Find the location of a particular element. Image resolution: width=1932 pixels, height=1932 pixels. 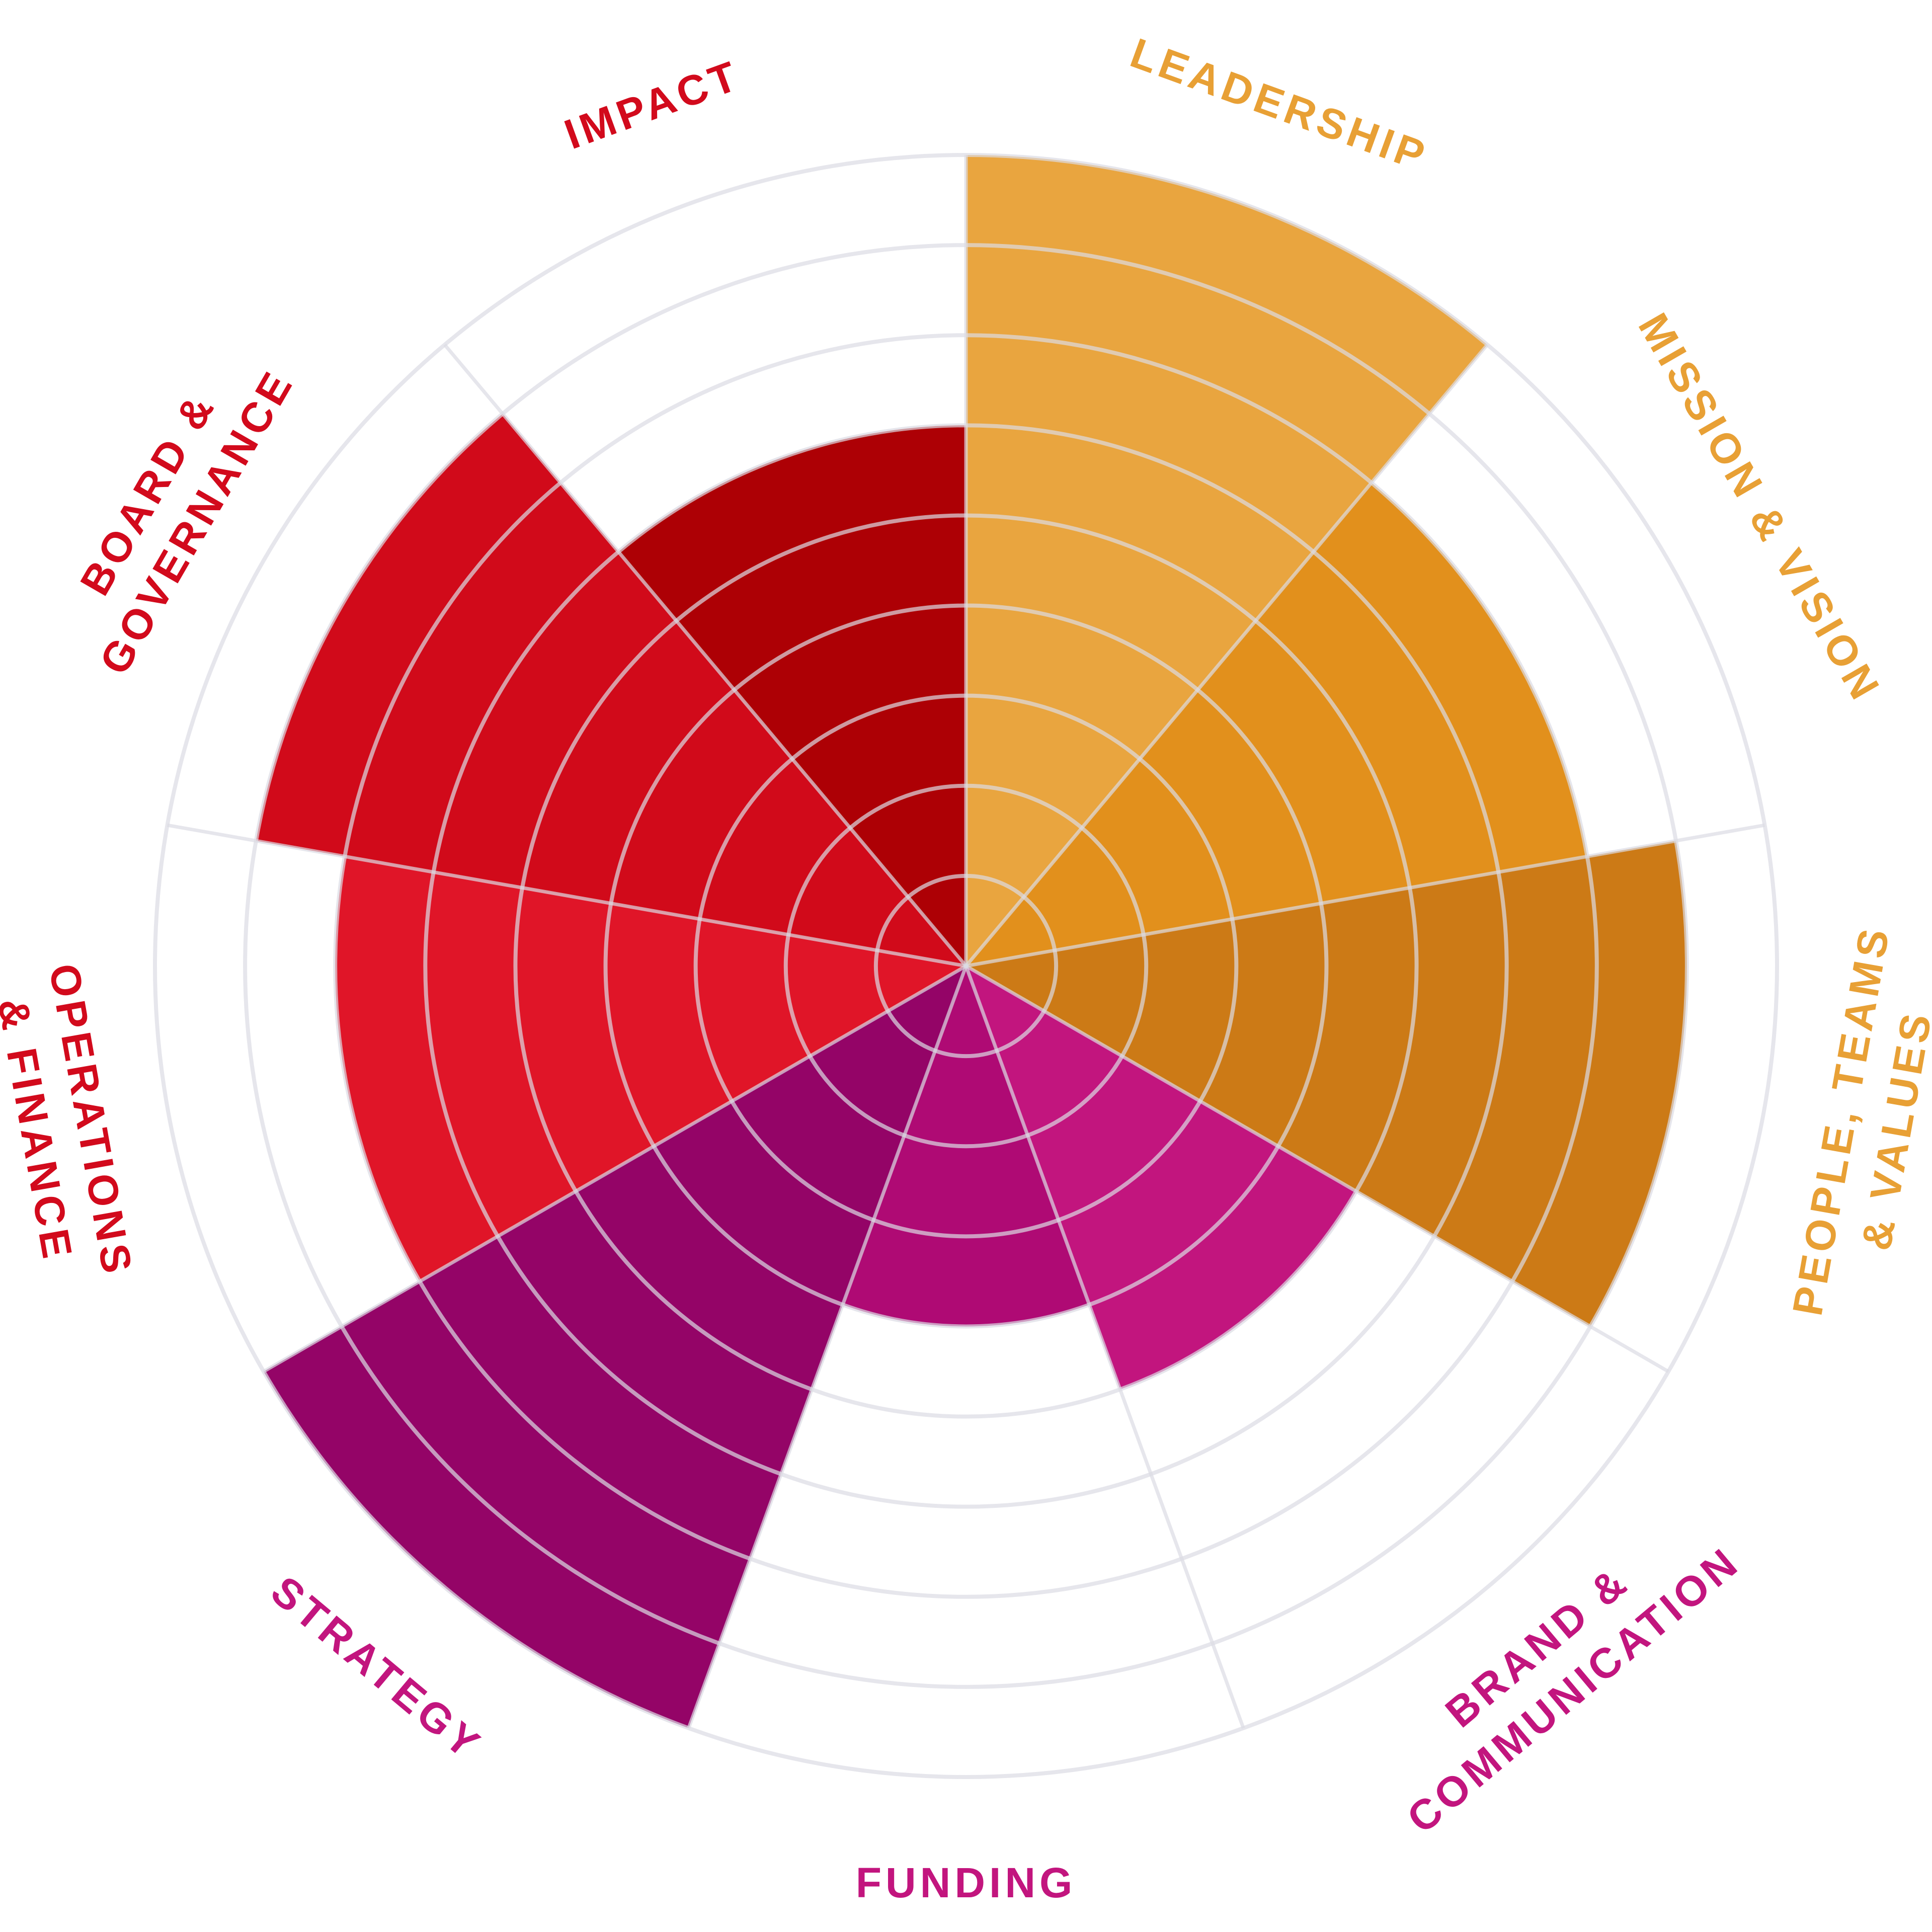

label-leadership: LEADERSHIP is located at coordinates (1279, 105).